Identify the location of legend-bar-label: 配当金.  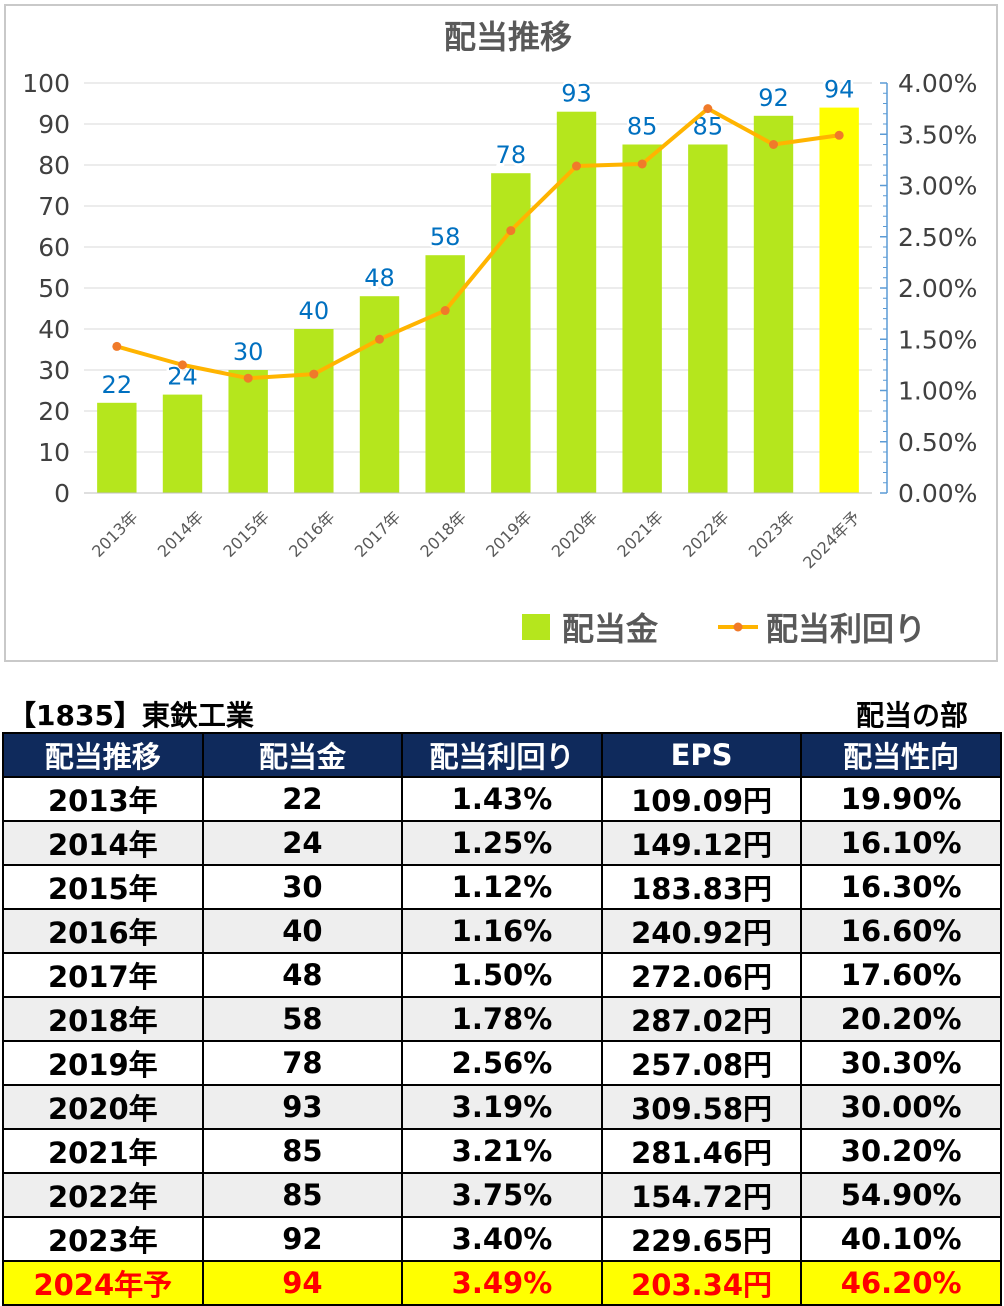
(610, 629).